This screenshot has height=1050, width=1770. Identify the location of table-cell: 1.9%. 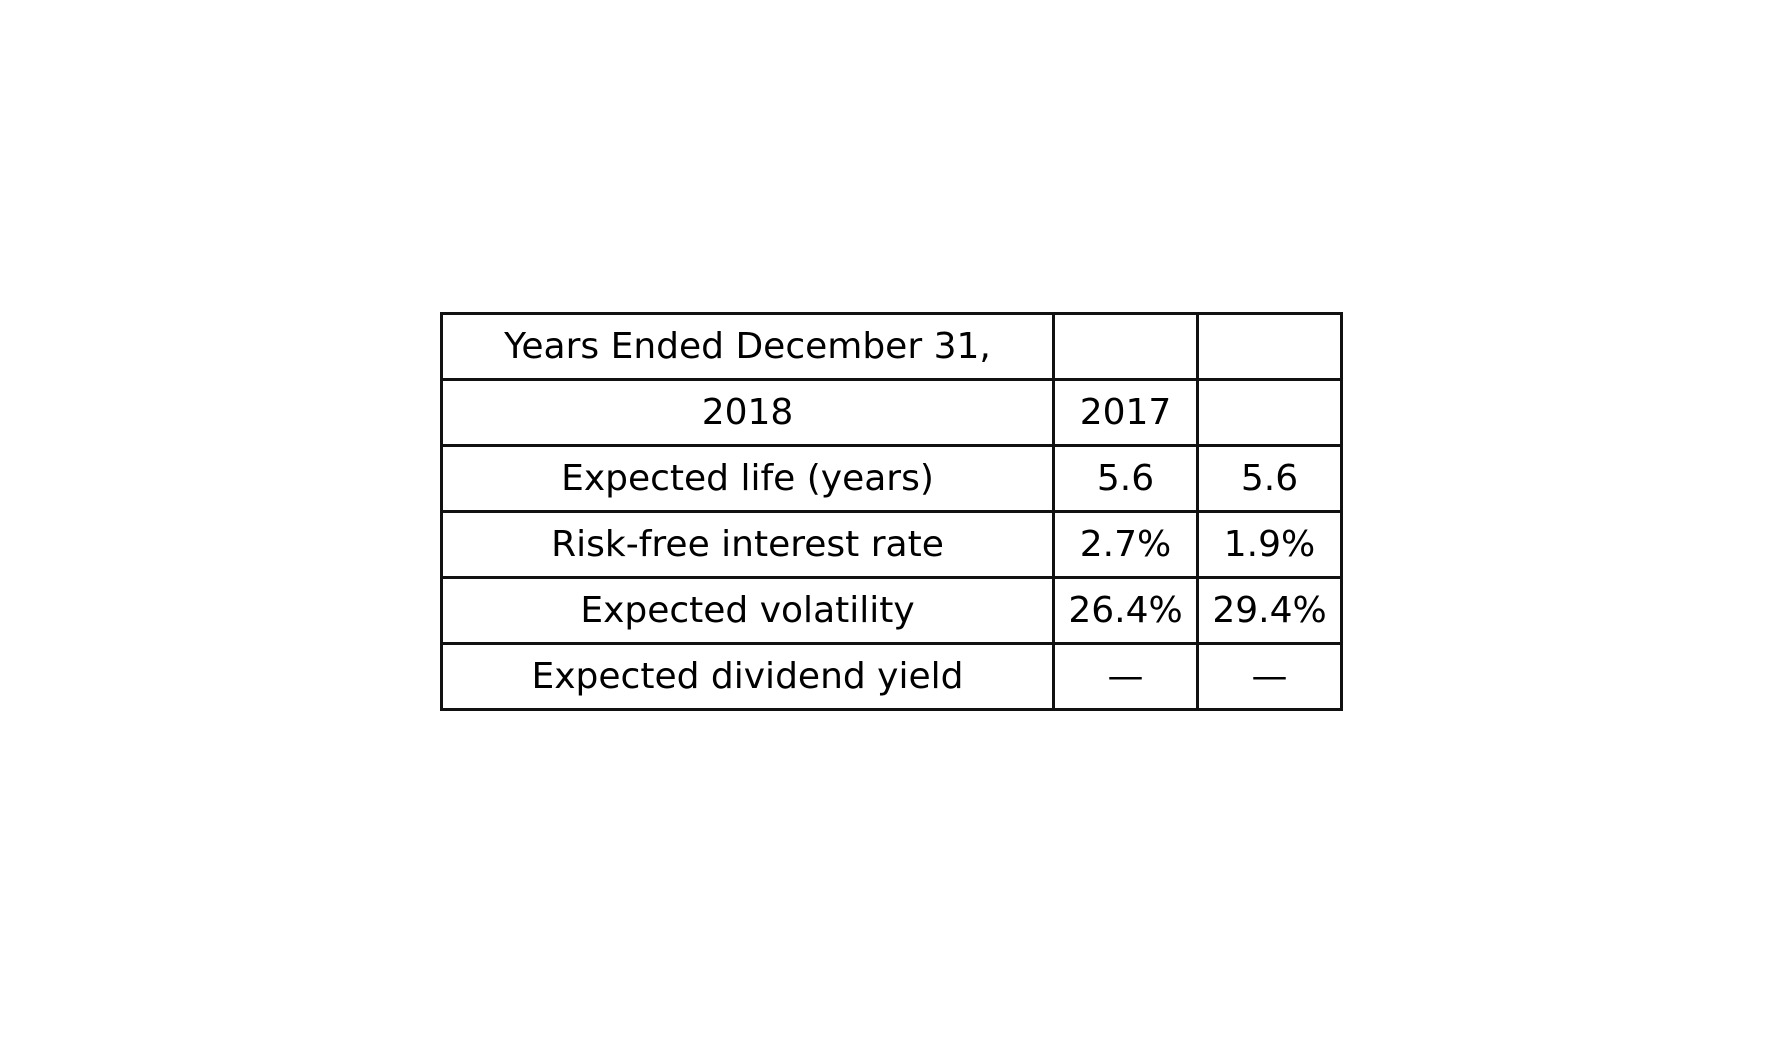
(1269, 544).